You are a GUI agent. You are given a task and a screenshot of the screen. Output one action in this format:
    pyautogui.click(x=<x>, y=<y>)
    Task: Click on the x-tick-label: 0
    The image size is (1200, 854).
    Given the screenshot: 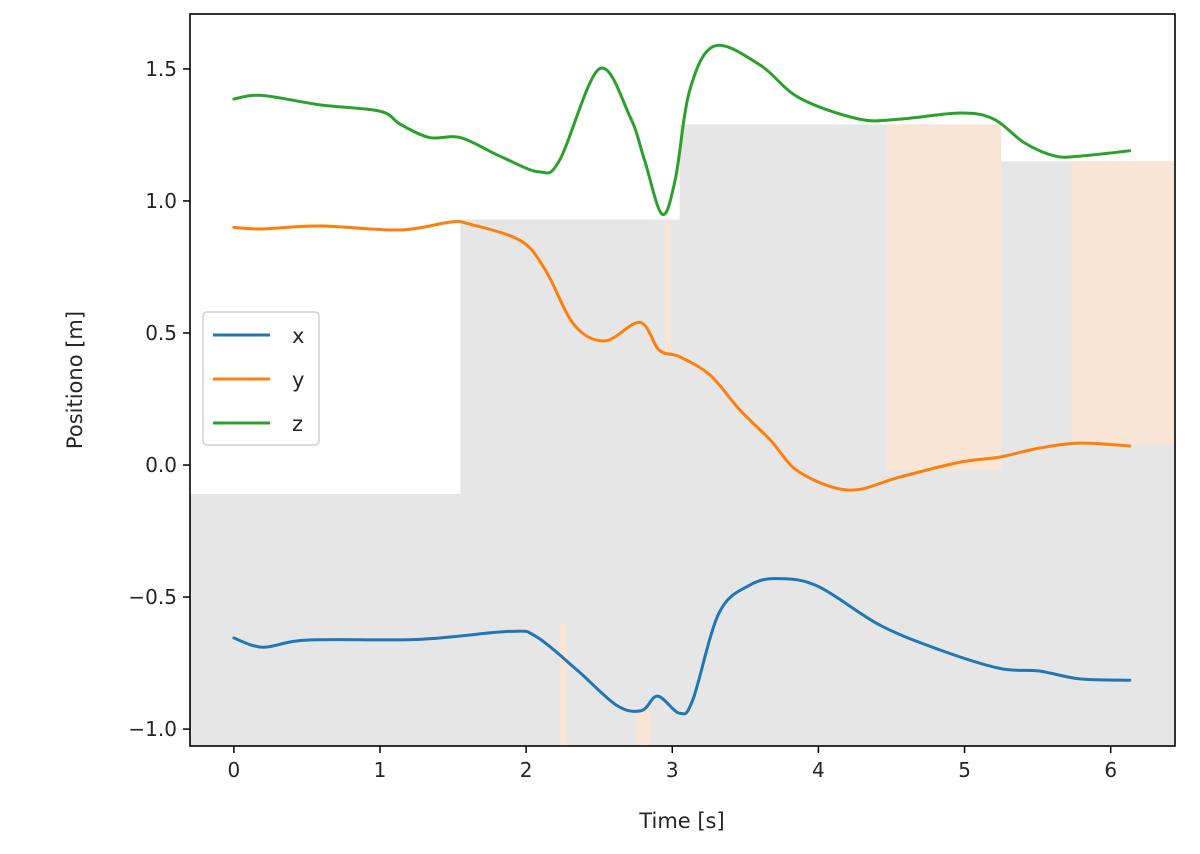 What is the action you would take?
    pyautogui.click(x=233, y=770)
    